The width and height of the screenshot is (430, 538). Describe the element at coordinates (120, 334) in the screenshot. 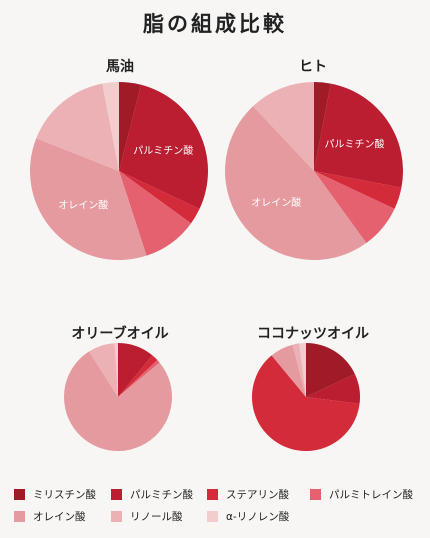

I see `chart-title-olive-oil: オリーブオイル` at that location.